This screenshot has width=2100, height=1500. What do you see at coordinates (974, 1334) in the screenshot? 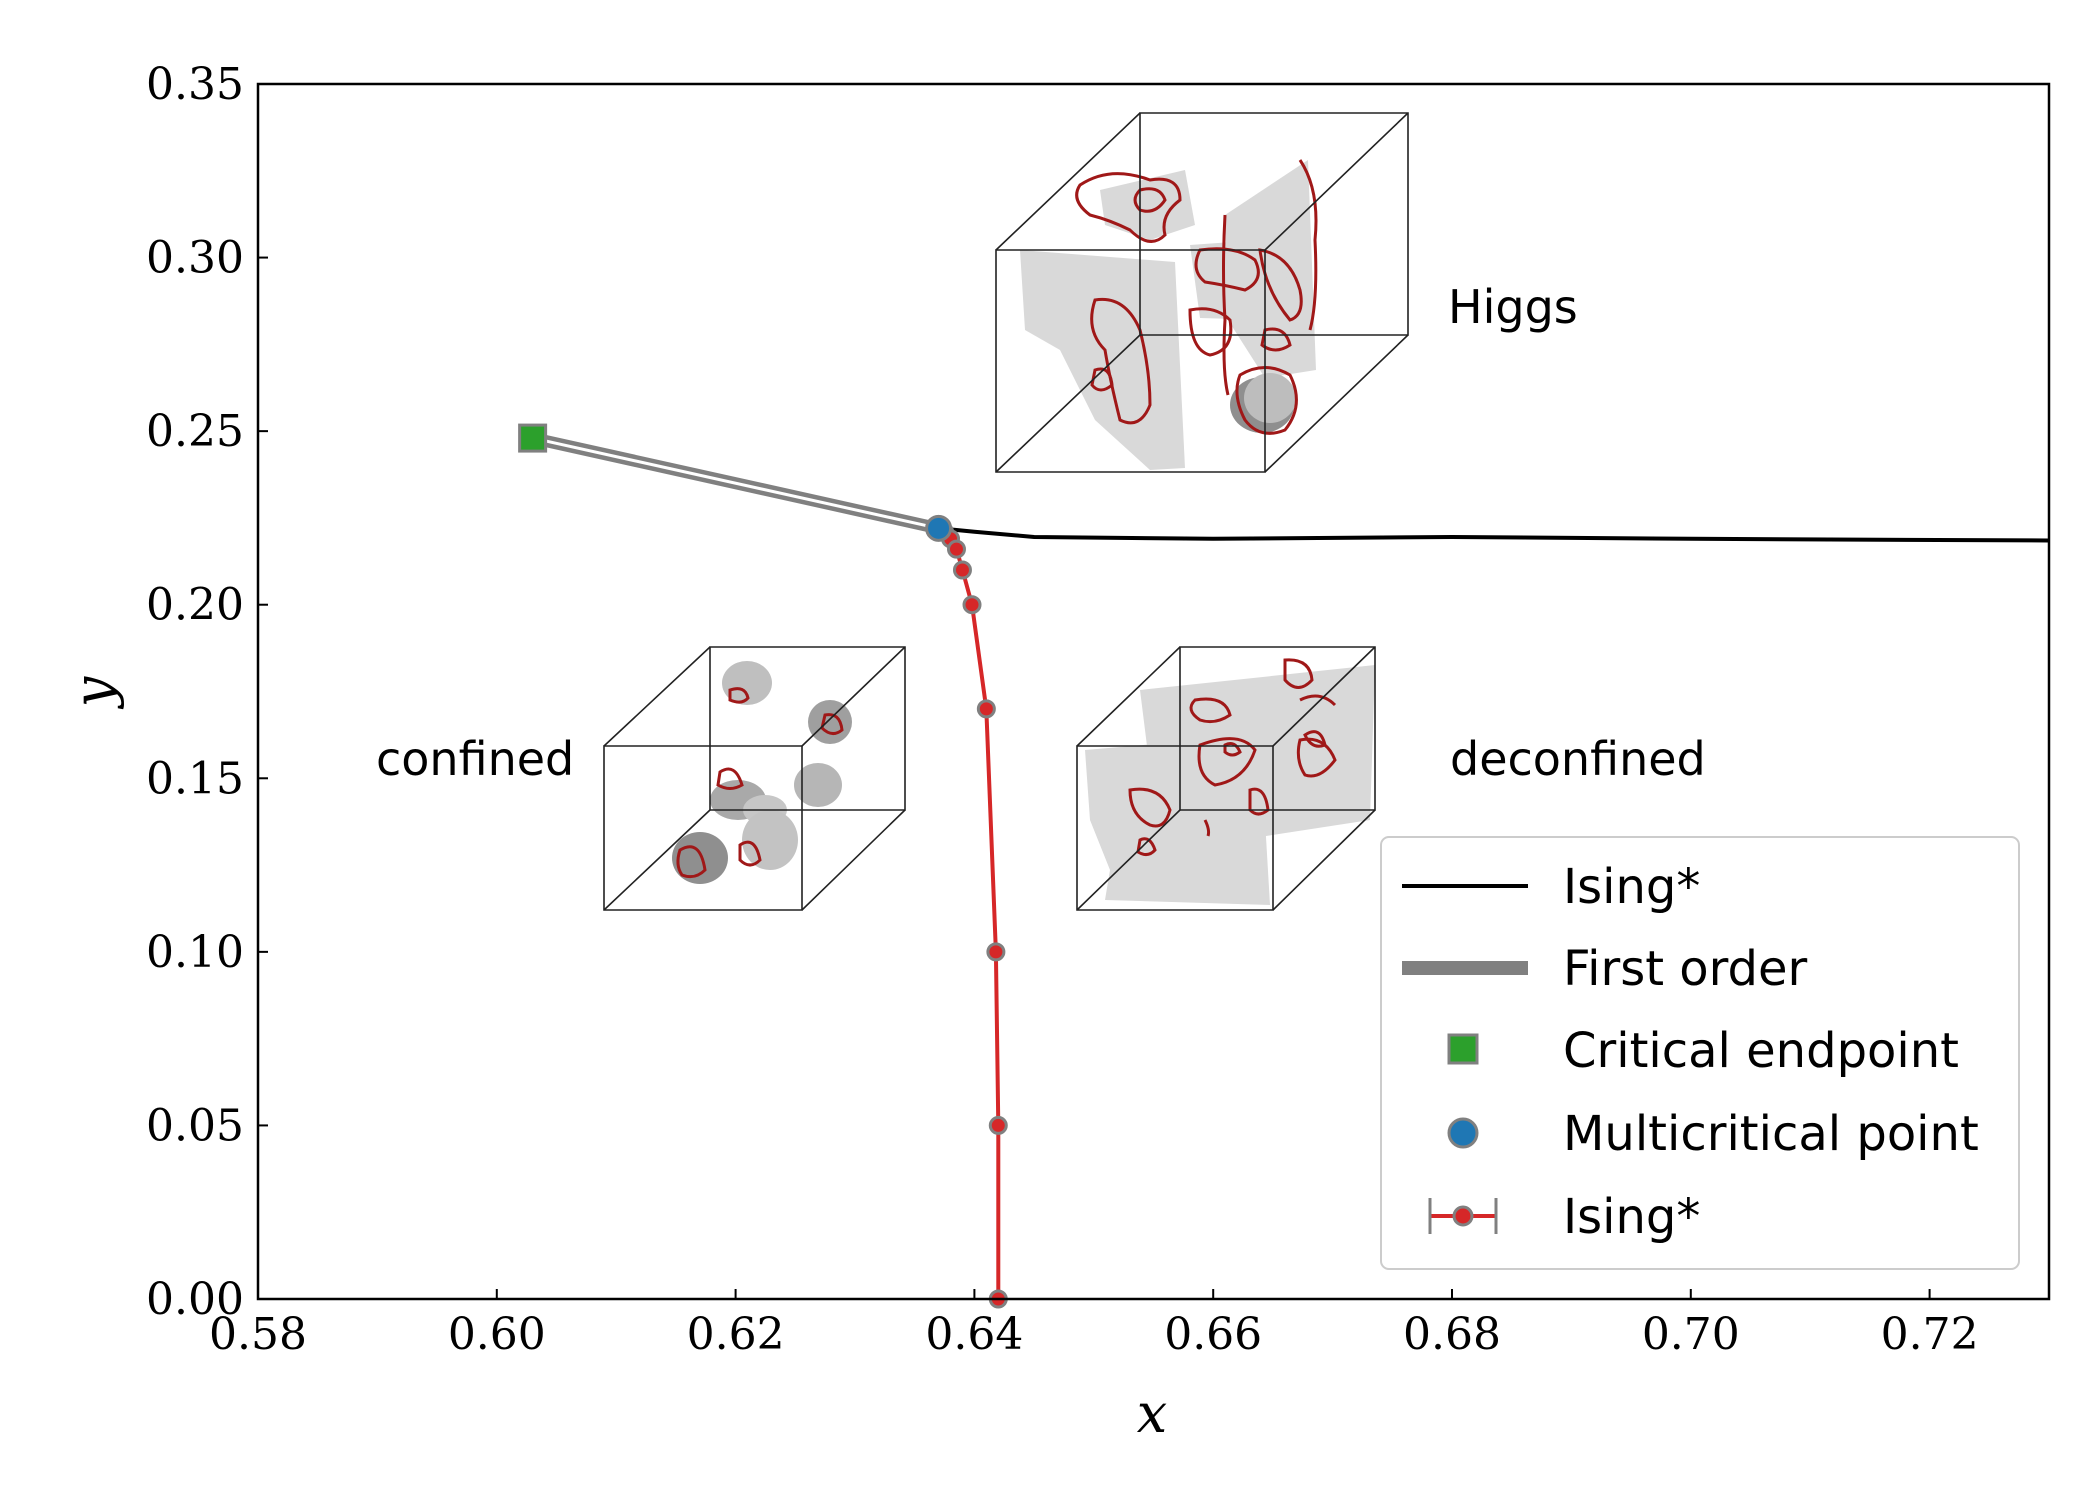
I see `x-tick-label: 0.64` at bounding box center [974, 1334].